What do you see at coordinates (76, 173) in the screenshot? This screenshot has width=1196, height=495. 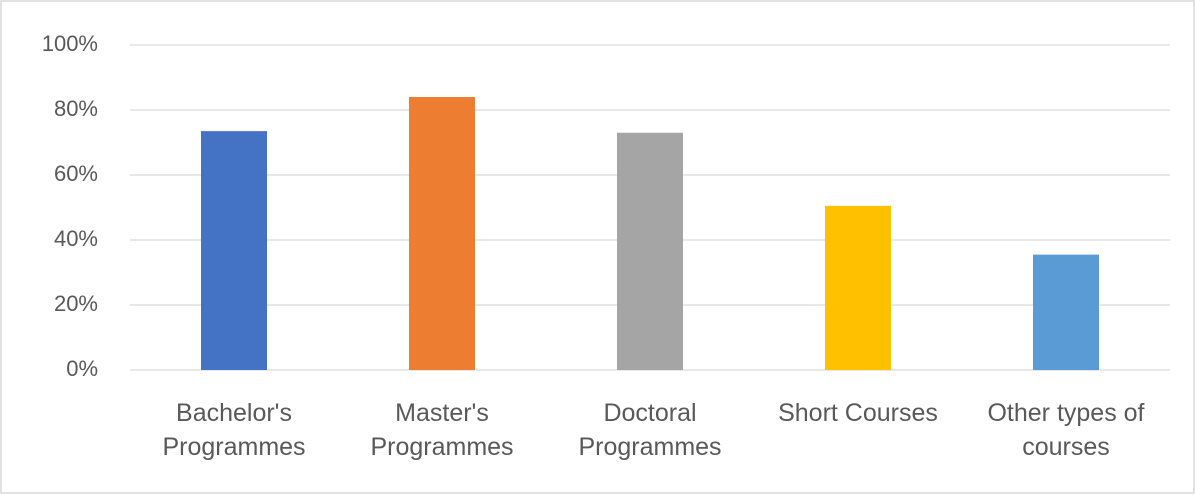 I see `y-tick-label: 60%` at bounding box center [76, 173].